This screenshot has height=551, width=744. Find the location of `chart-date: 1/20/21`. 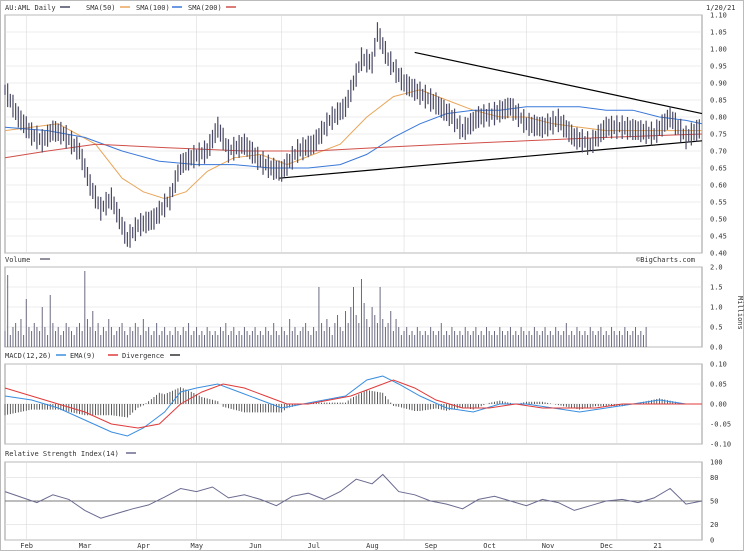

chart-date: 1/20/21 is located at coordinates (721, 8).